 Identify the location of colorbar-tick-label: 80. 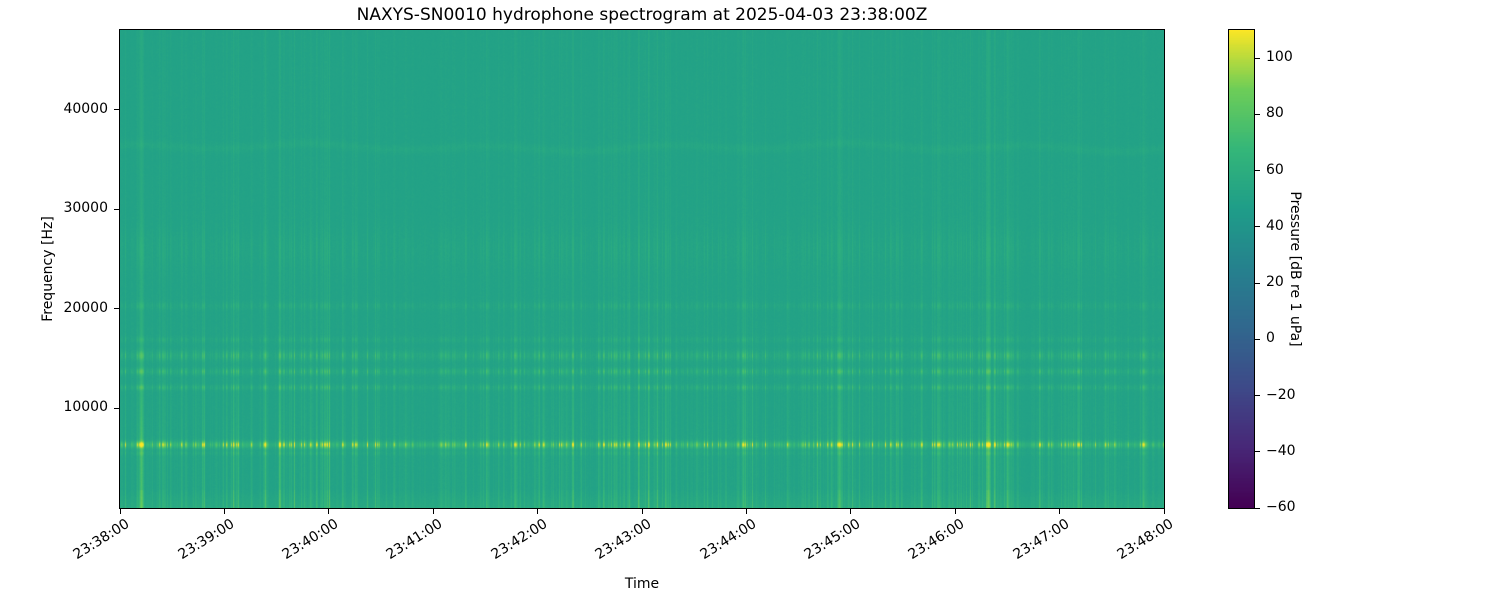
(1275, 113).